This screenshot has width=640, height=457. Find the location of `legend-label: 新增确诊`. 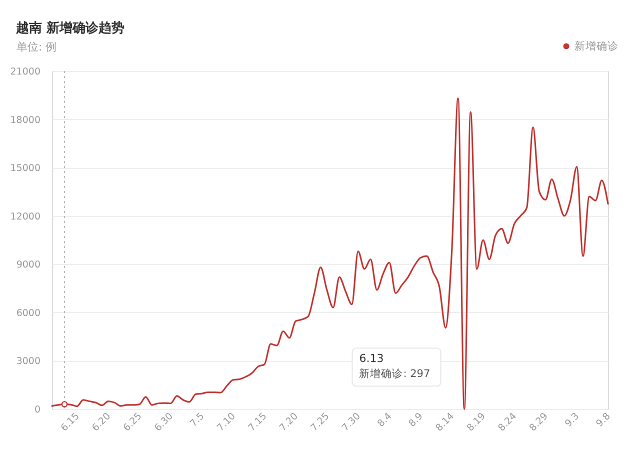

legend-label: 新增确诊 is located at coordinates (596, 45).